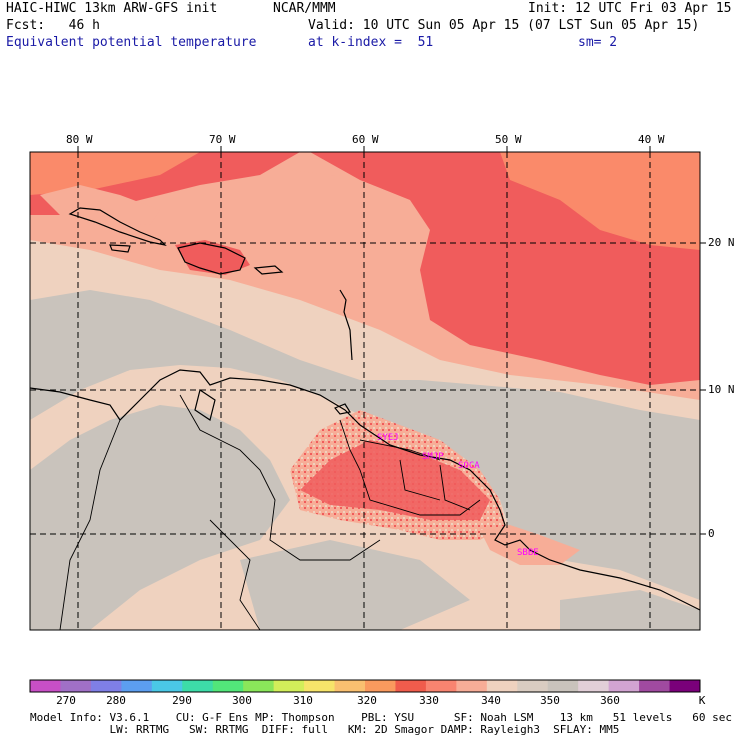 This screenshot has width=740, height=740. I want to click on colorbar-label: 350, so click(550, 700).